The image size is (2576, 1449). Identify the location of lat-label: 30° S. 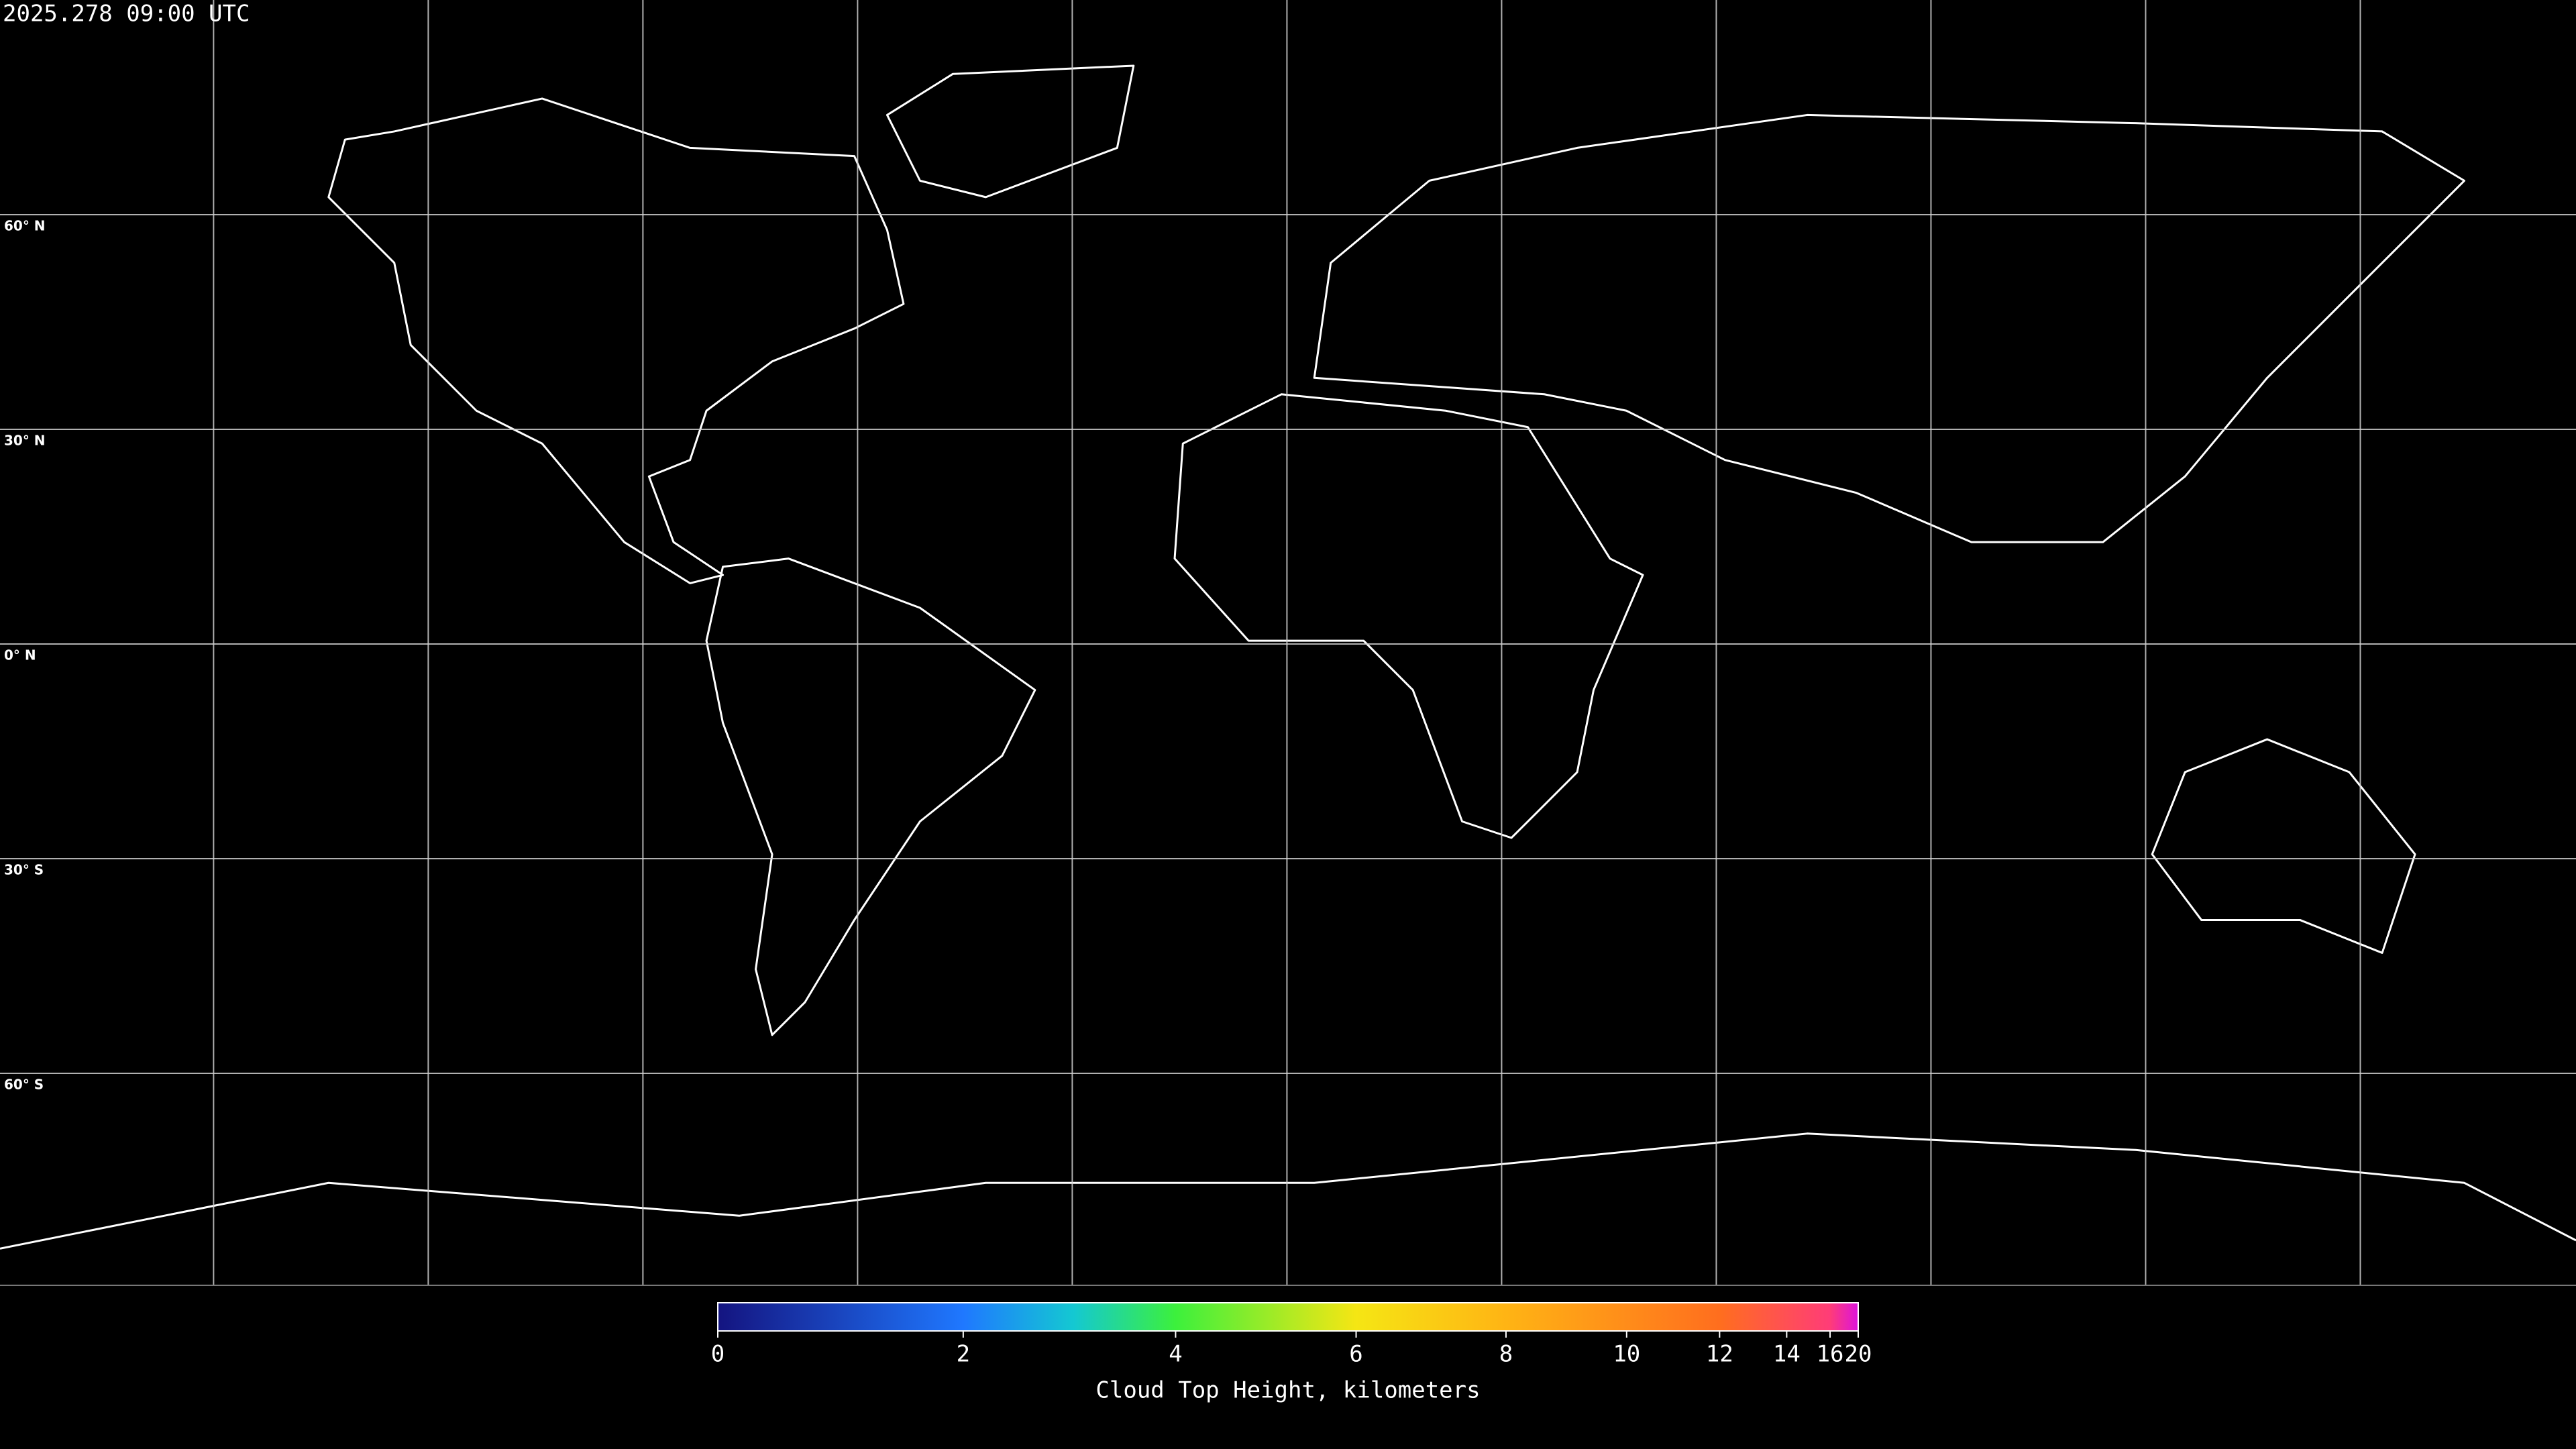
(24, 870).